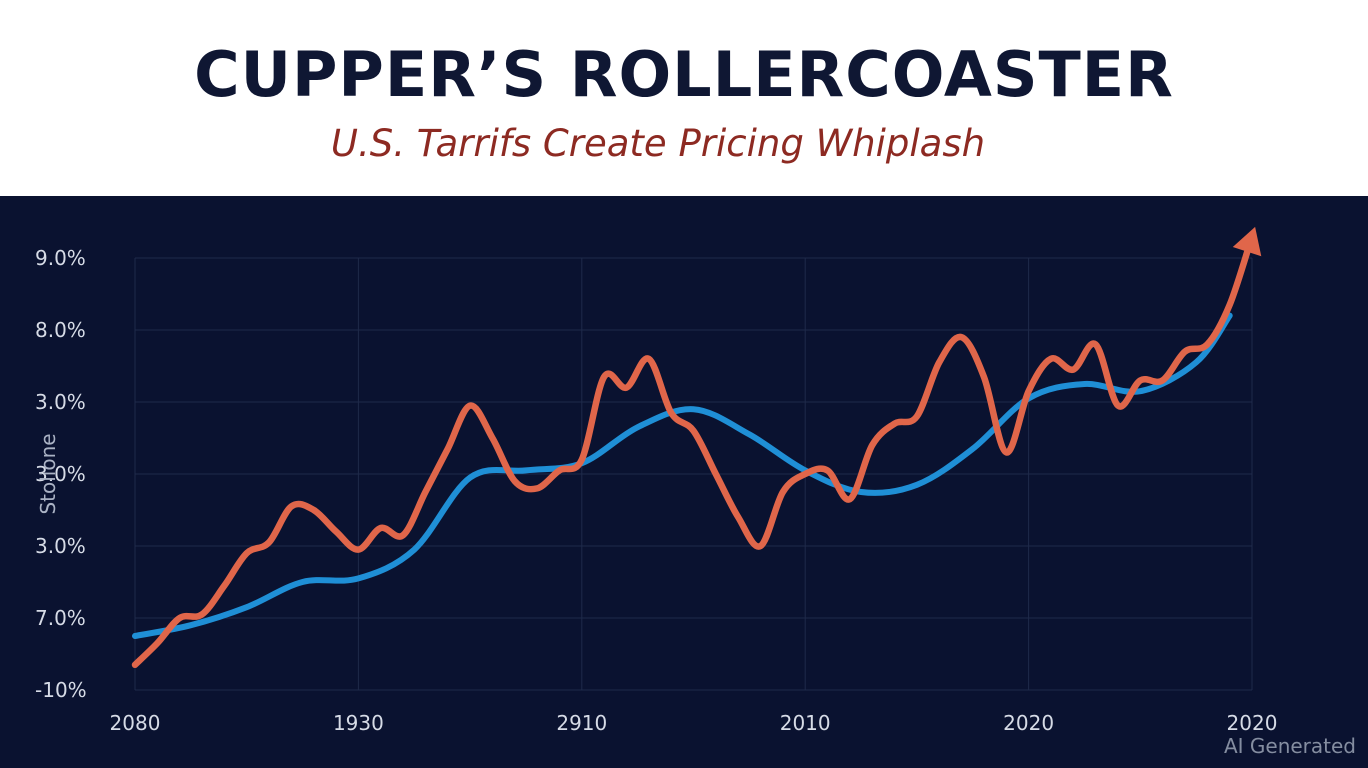 This screenshot has width=1368, height=768. What do you see at coordinates (60, 618) in the screenshot?
I see `y-tick-label: 7.0%` at bounding box center [60, 618].